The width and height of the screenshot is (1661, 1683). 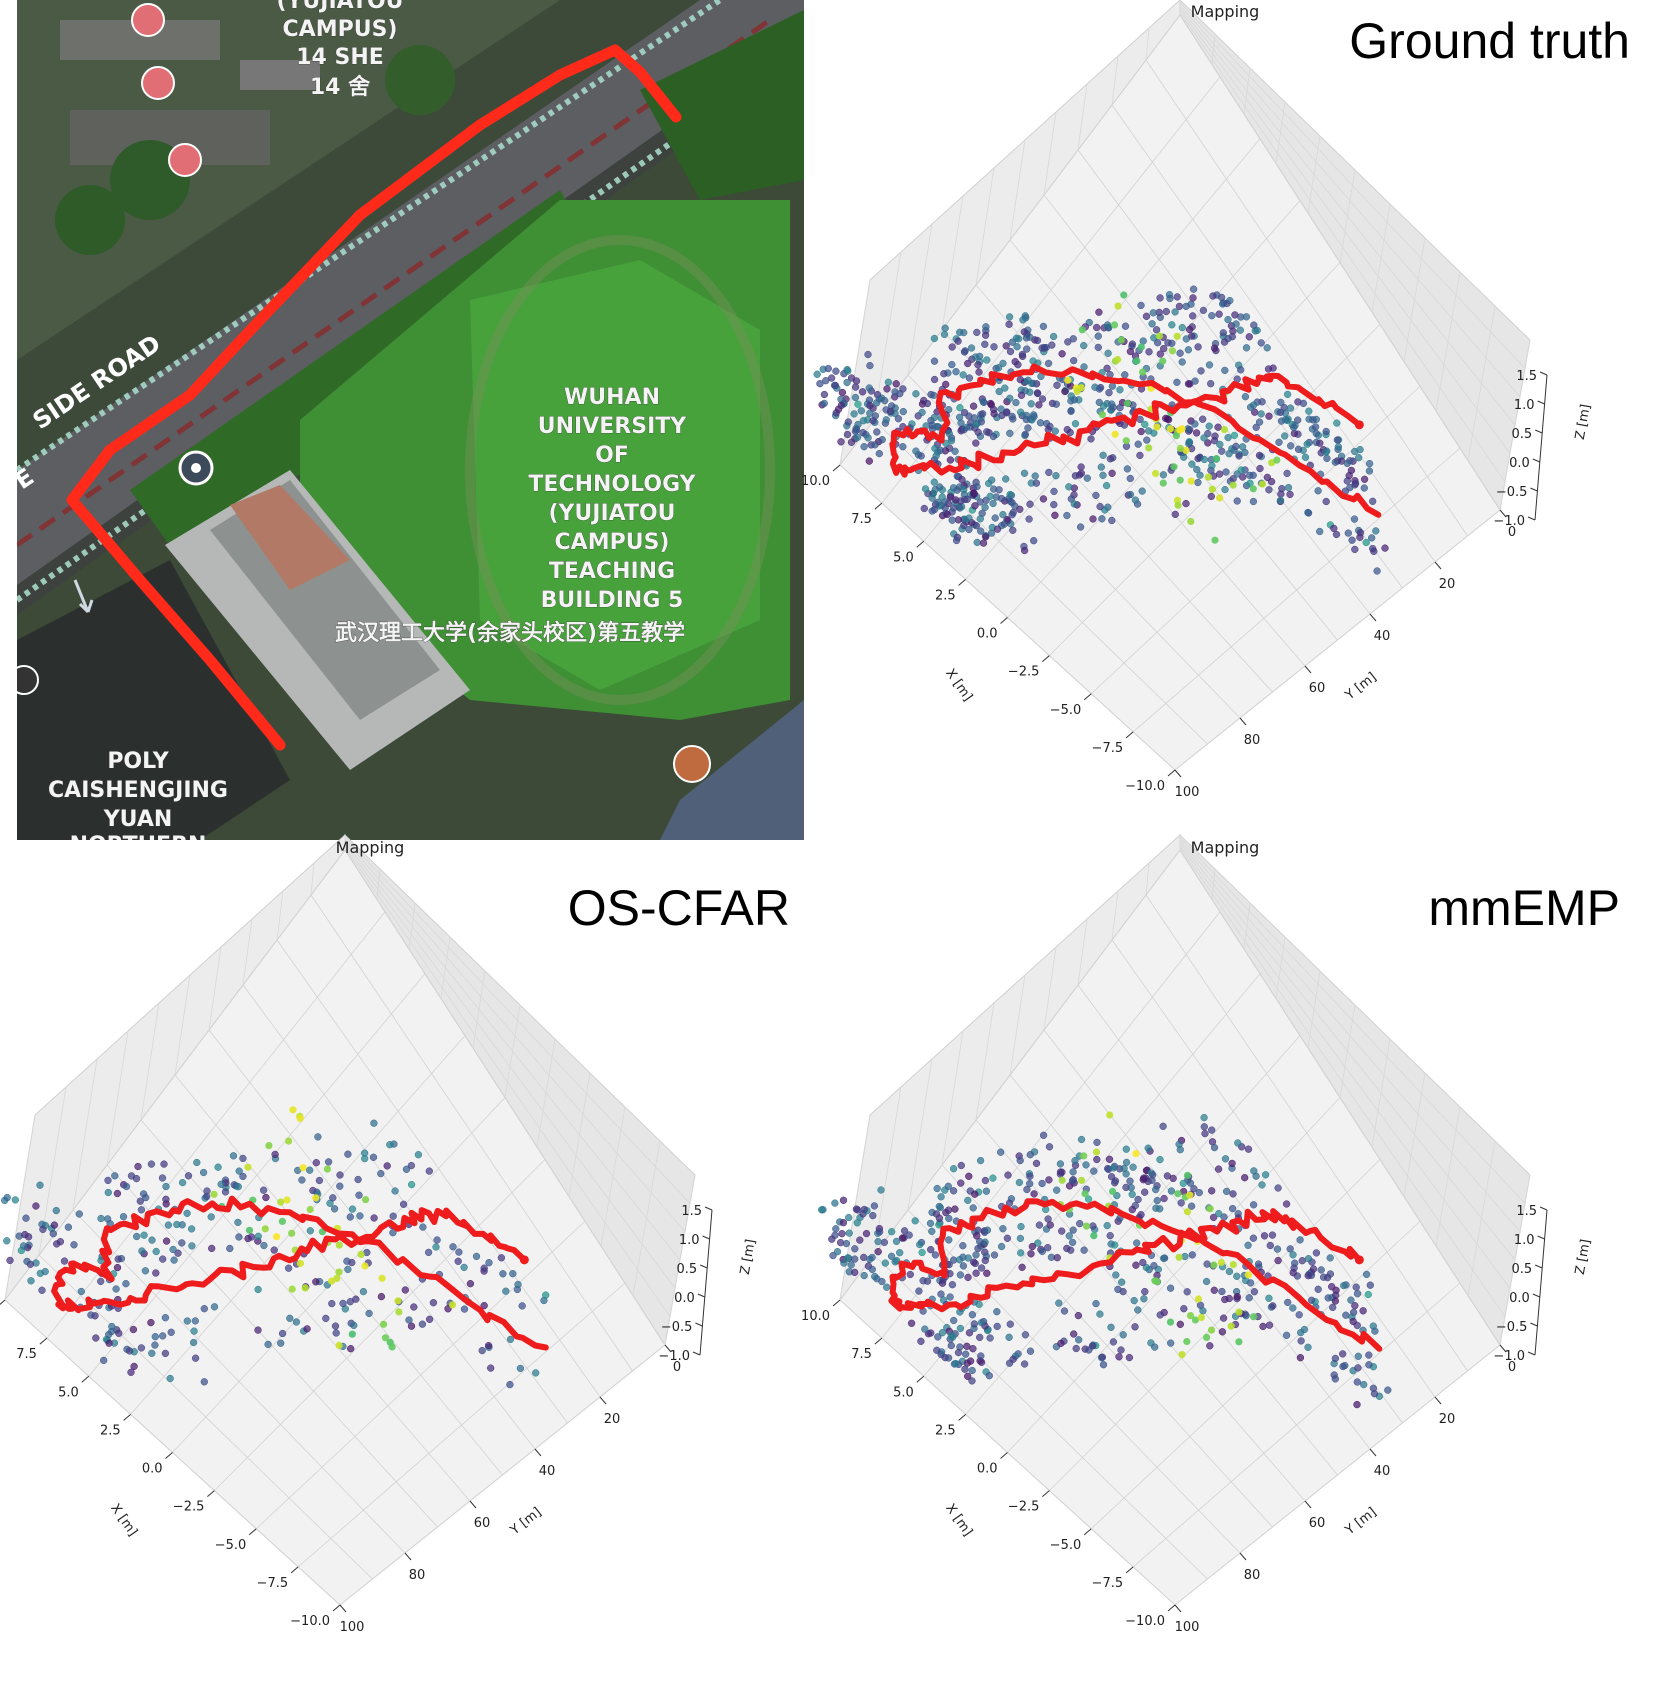 I want to click on z-tick-label: 0.0, so click(x=684, y=1298).